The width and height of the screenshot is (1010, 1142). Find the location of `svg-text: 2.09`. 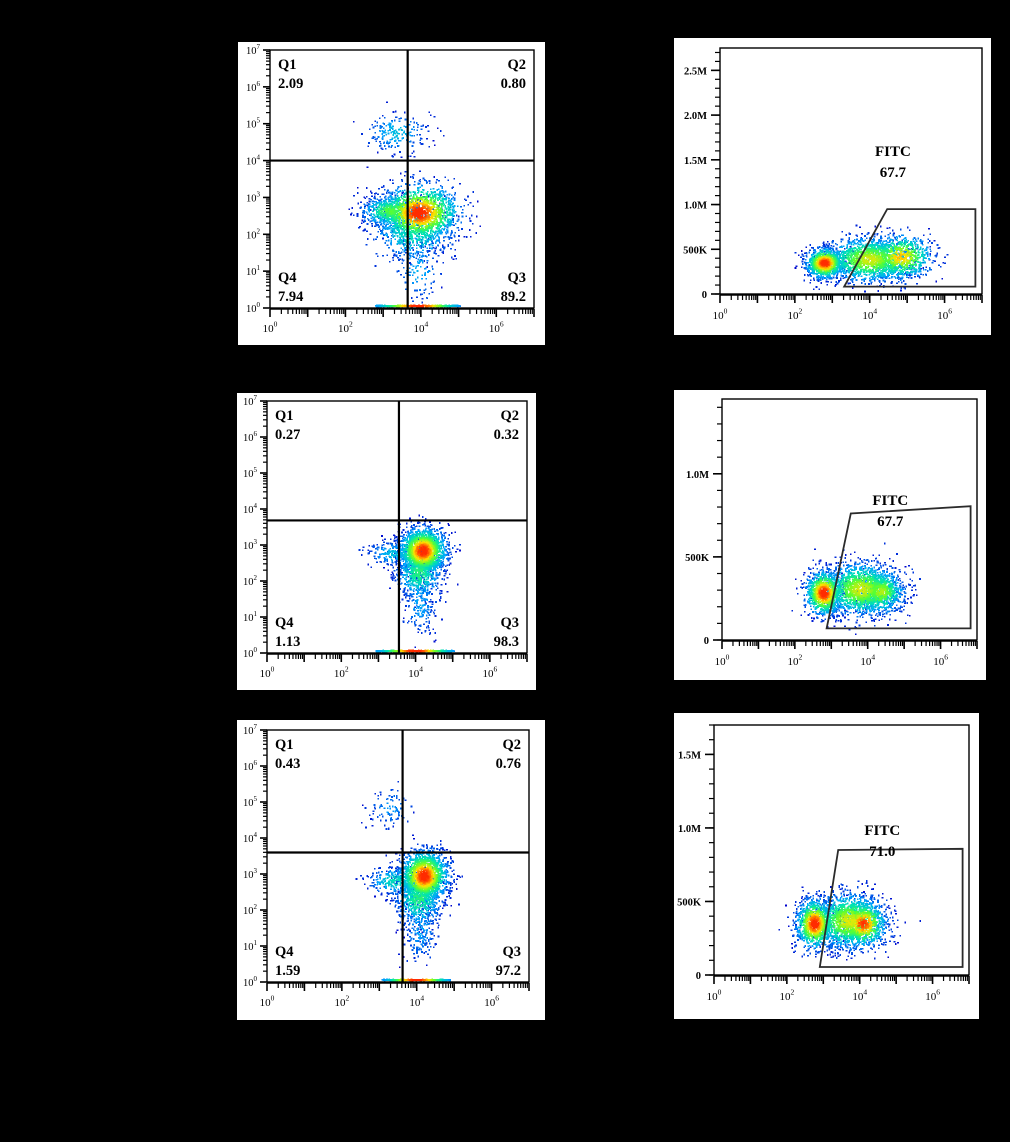

svg-text: 2.09 is located at coordinates (290, 84).